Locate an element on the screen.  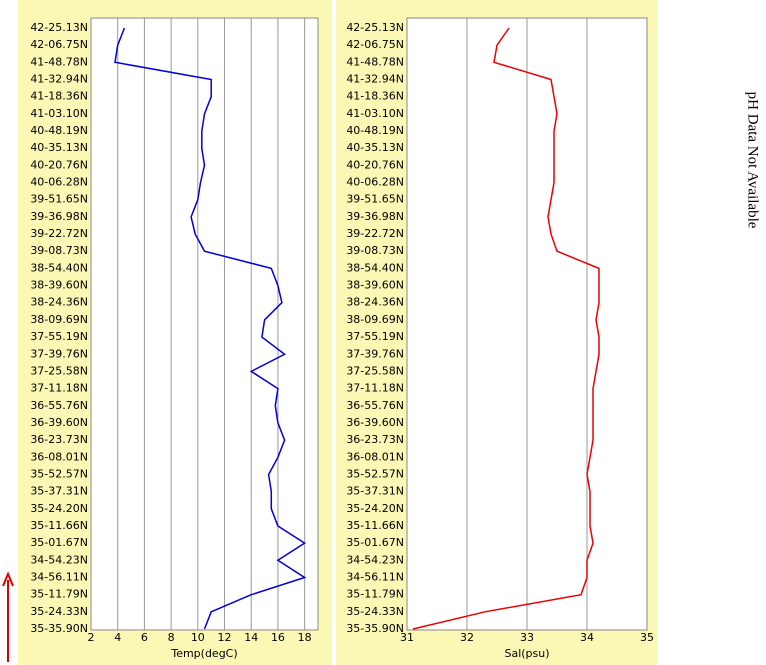
x-tick-label: 8 is located at coordinates (171, 637).